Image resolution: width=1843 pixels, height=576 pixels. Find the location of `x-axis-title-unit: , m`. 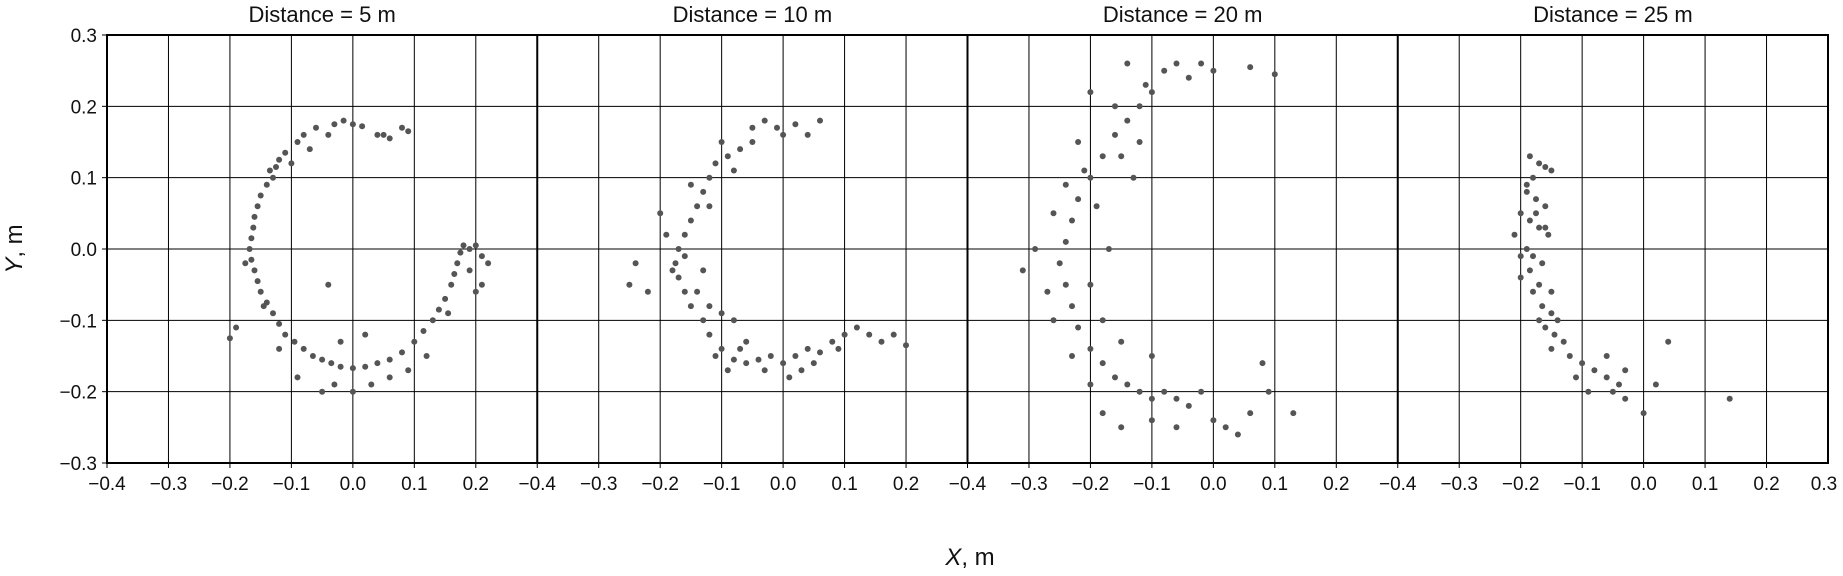

x-axis-title-unit: , m is located at coordinates (977, 557).